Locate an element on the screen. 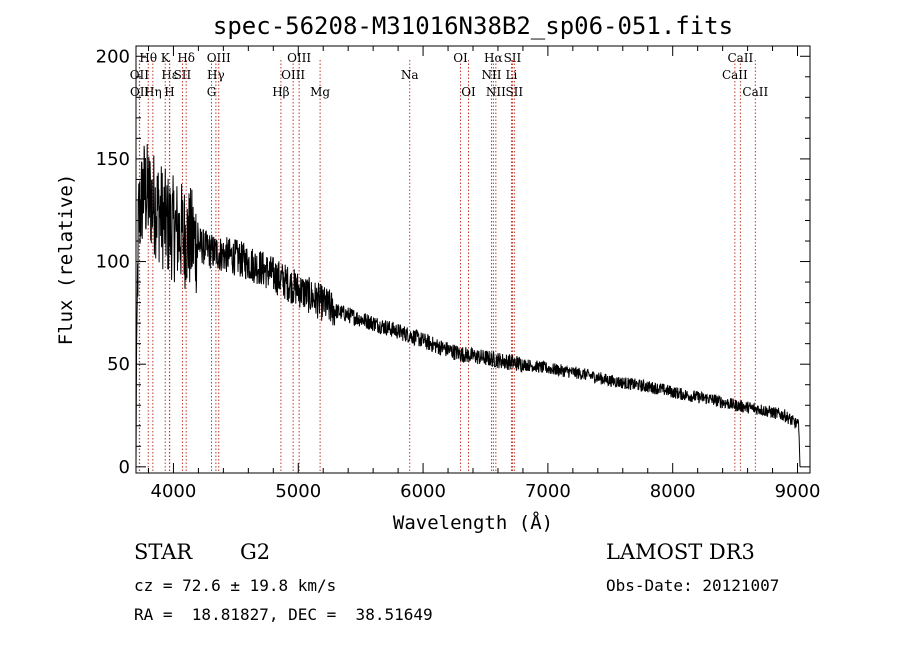  x-tick-label: 9000 is located at coordinates (798, 491).